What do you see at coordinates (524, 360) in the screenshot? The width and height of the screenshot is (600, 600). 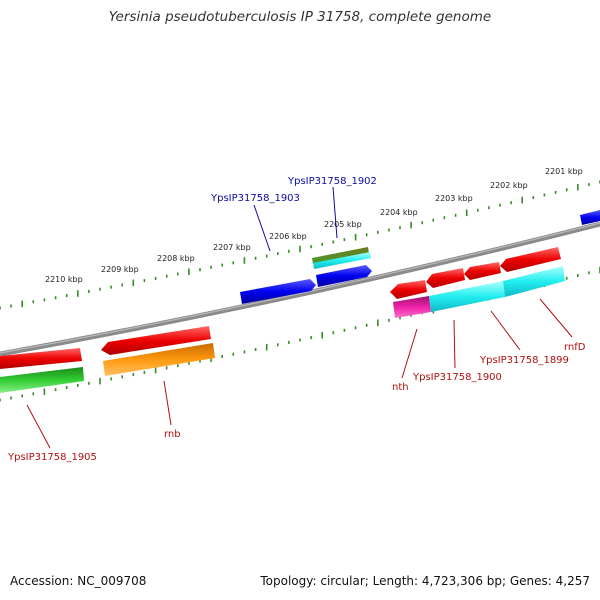 I see `gene-label: YpsIP31758_1899` at bounding box center [524, 360].